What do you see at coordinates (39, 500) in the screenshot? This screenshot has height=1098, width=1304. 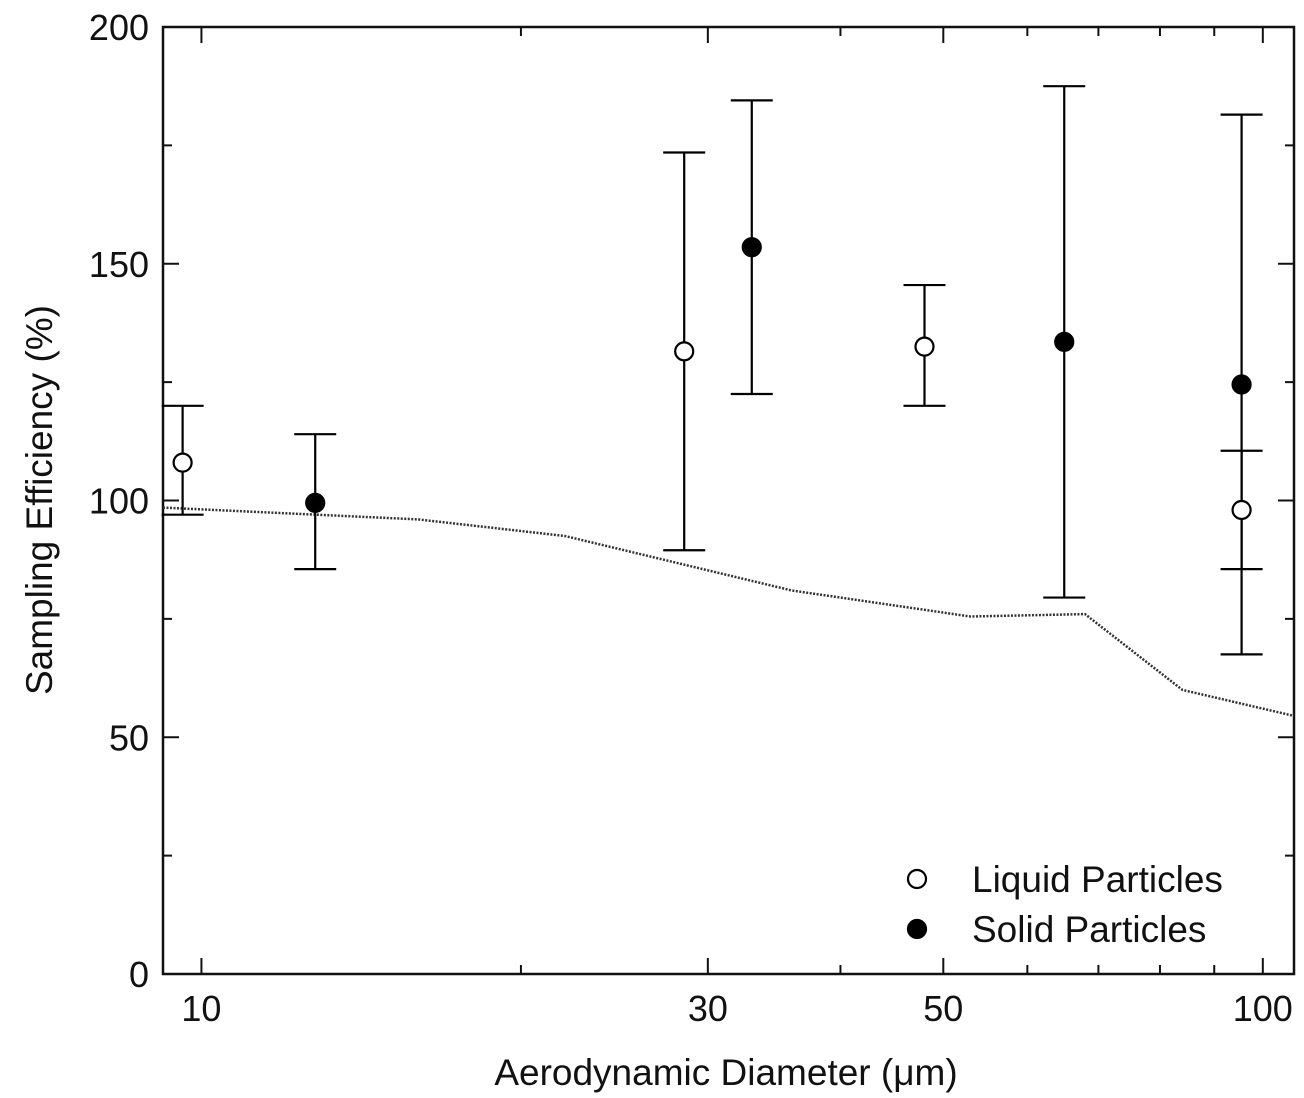 I see `y-axis-title: Sampling Efficiency (%)` at bounding box center [39, 500].